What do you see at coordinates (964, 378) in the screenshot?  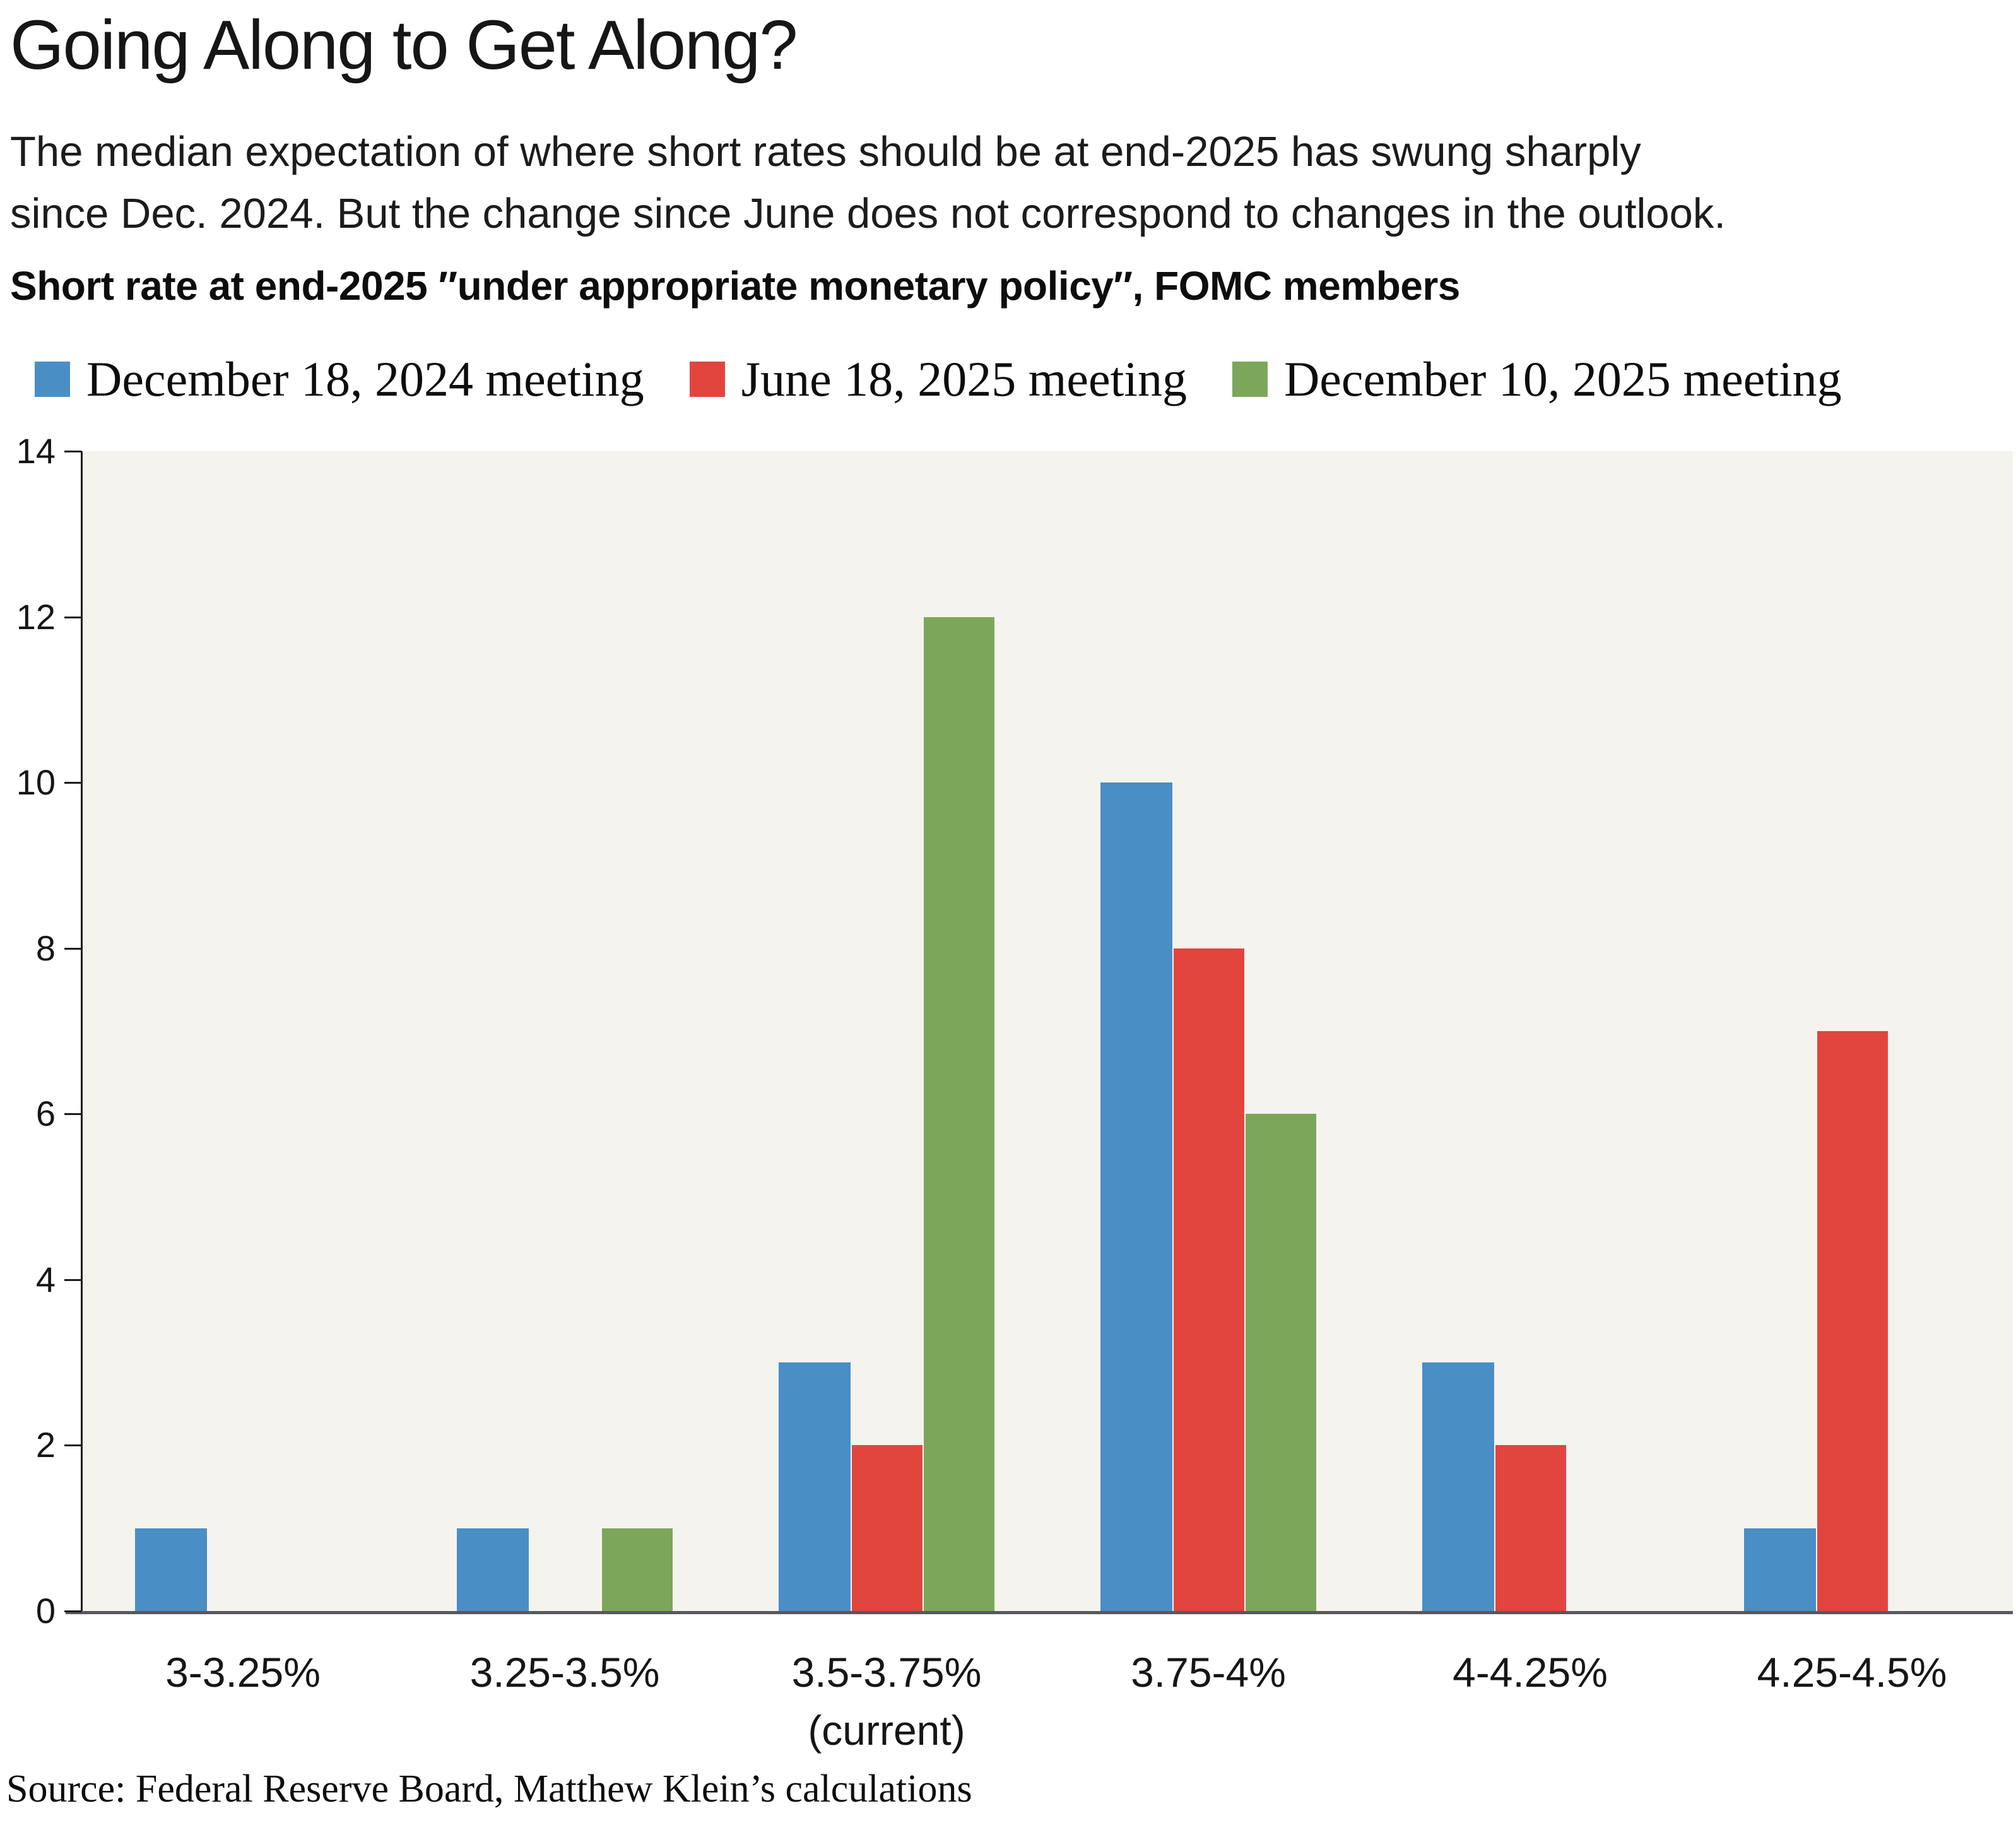 I see `legend-label: June 18, 2025 meeting` at bounding box center [964, 378].